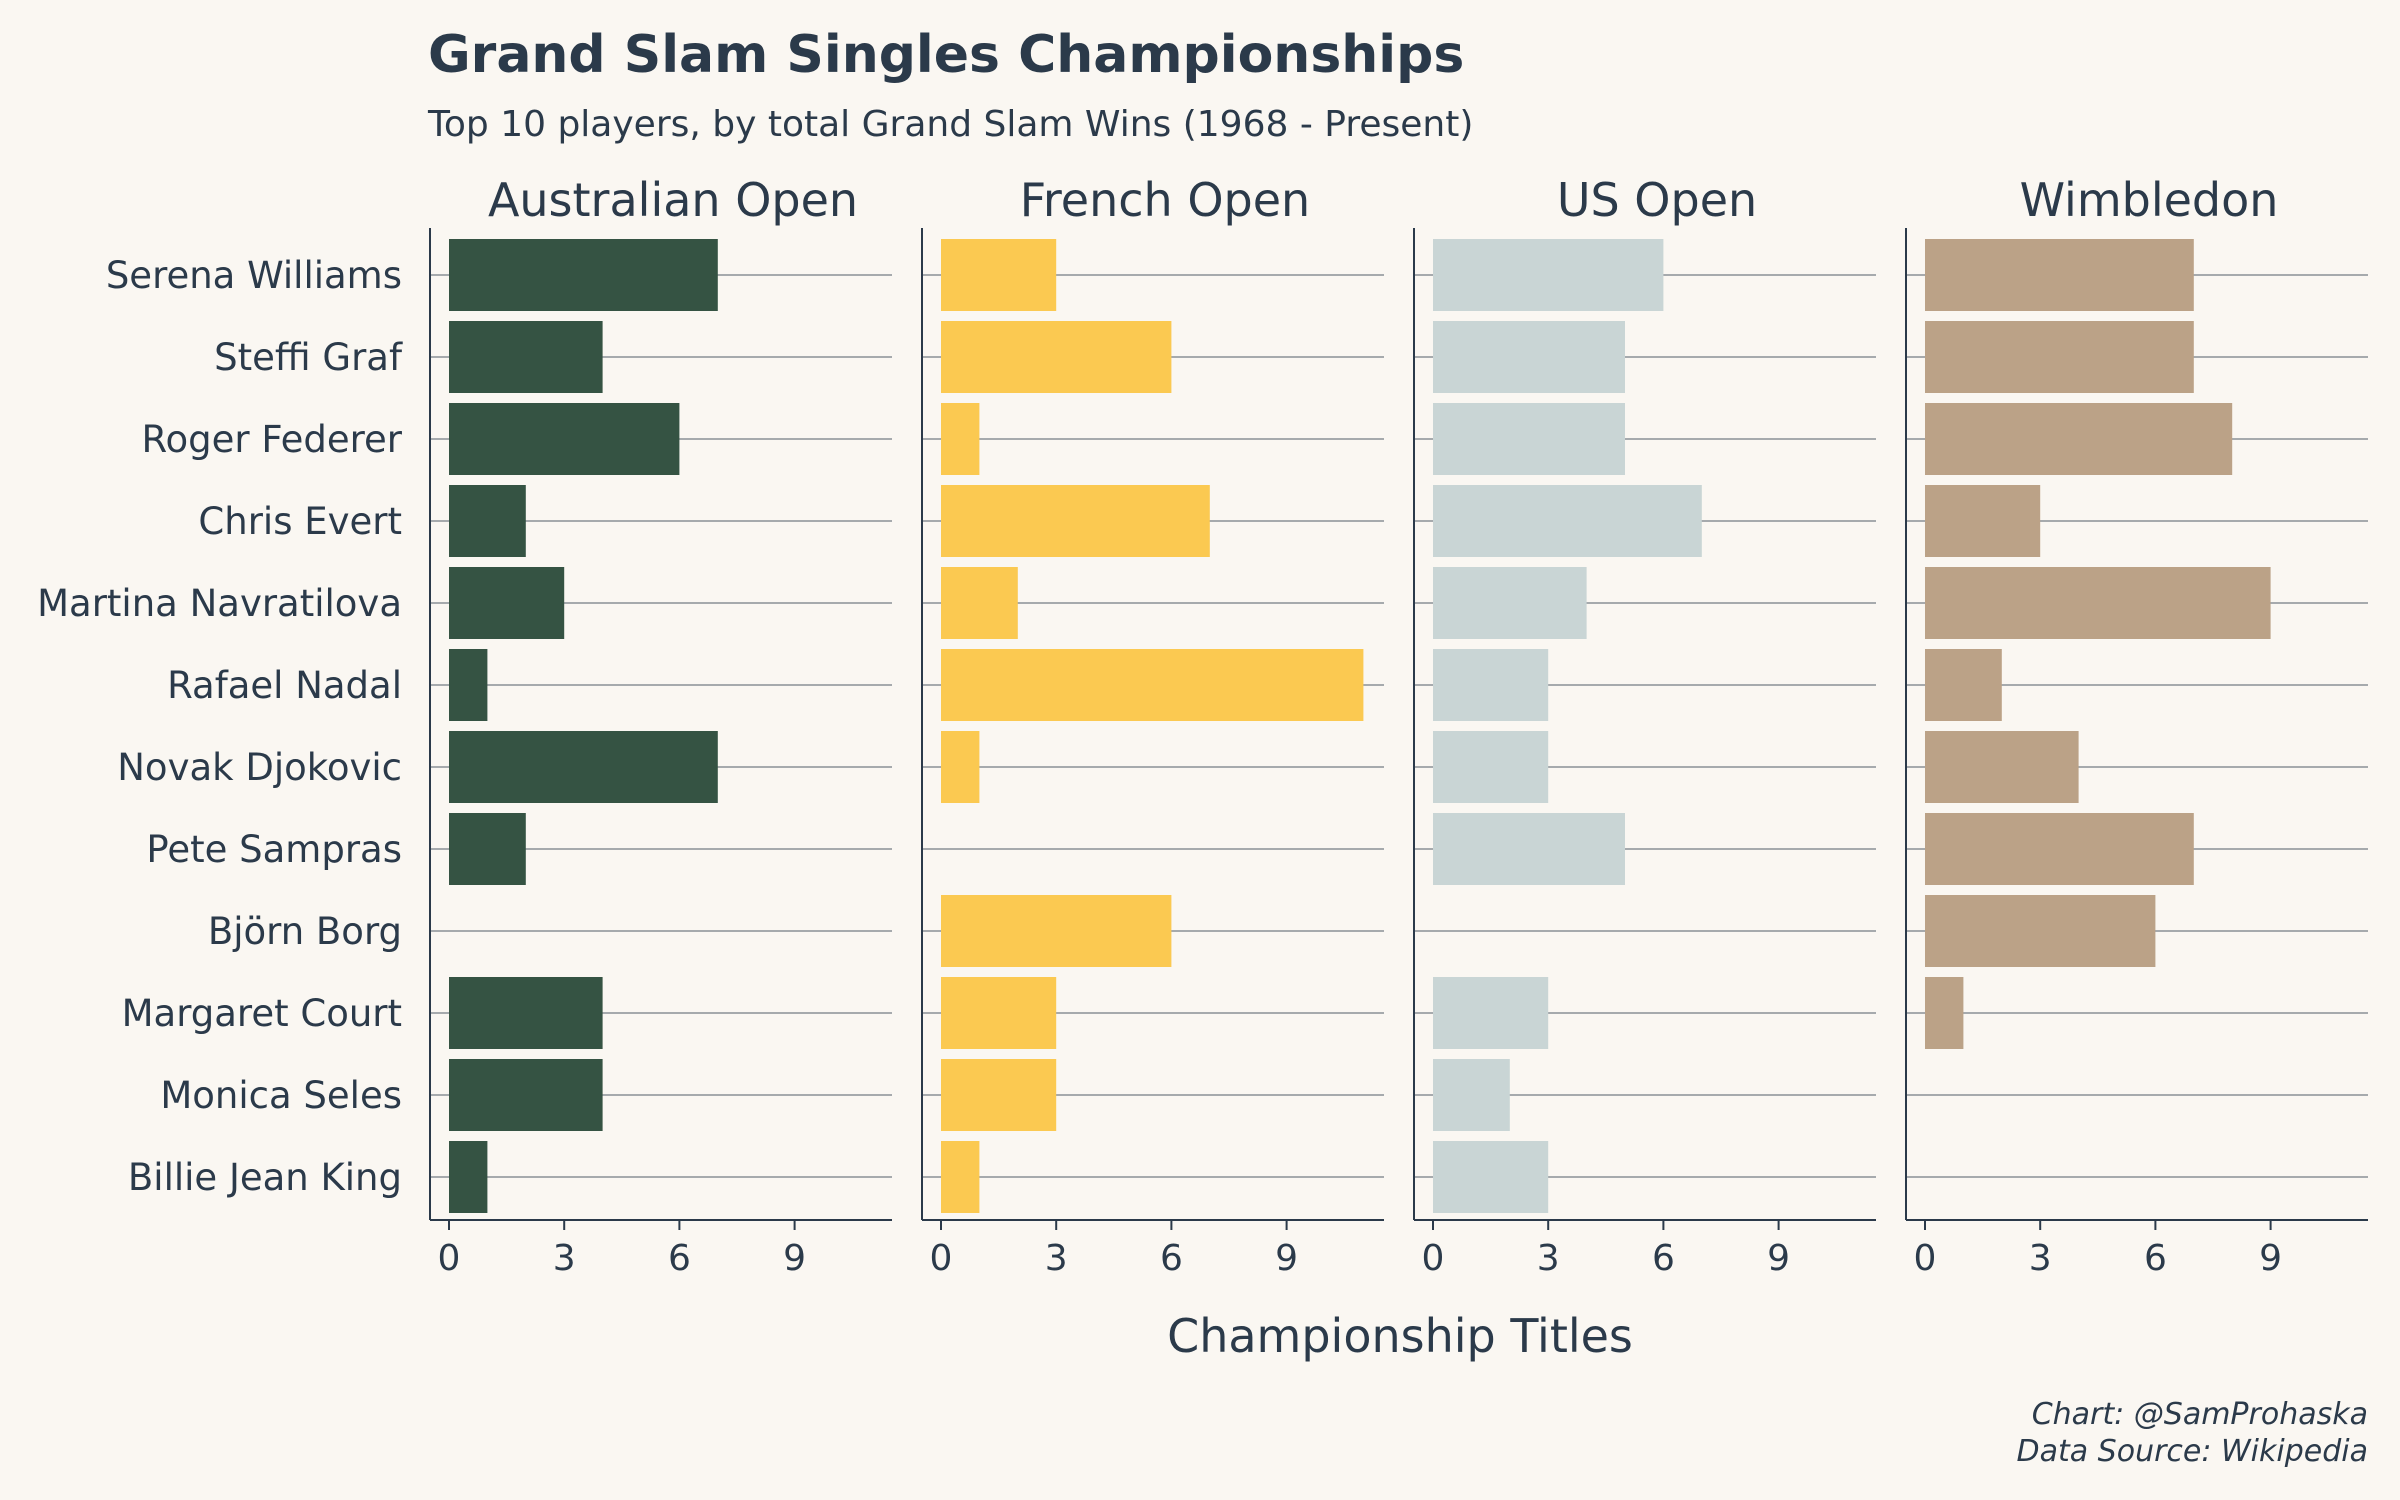  Describe the element at coordinates (583, 275) in the screenshot. I see `bar-australian-open-serena-williams` at that location.